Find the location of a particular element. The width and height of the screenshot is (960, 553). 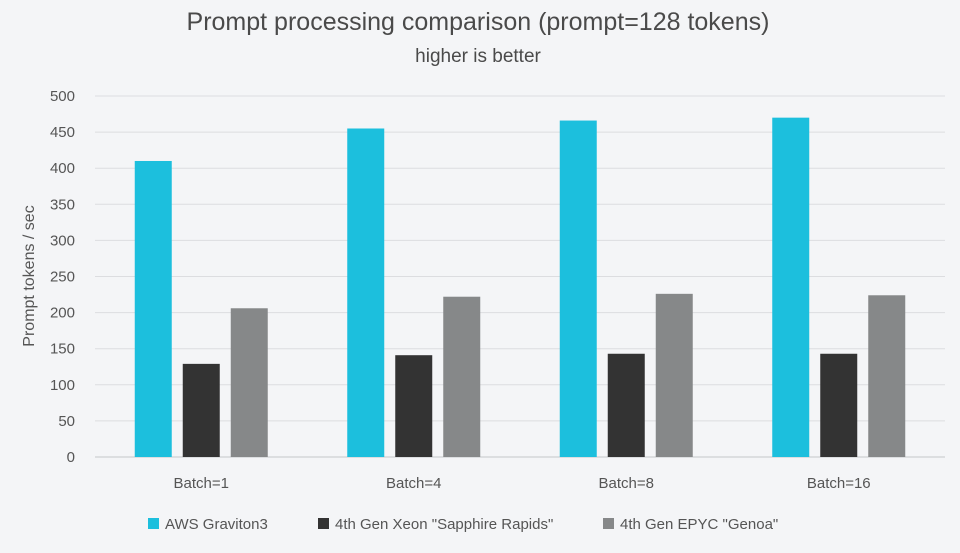

legend-label: 4th Gen Xeon "Sapphire Rapids" is located at coordinates (444, 524).